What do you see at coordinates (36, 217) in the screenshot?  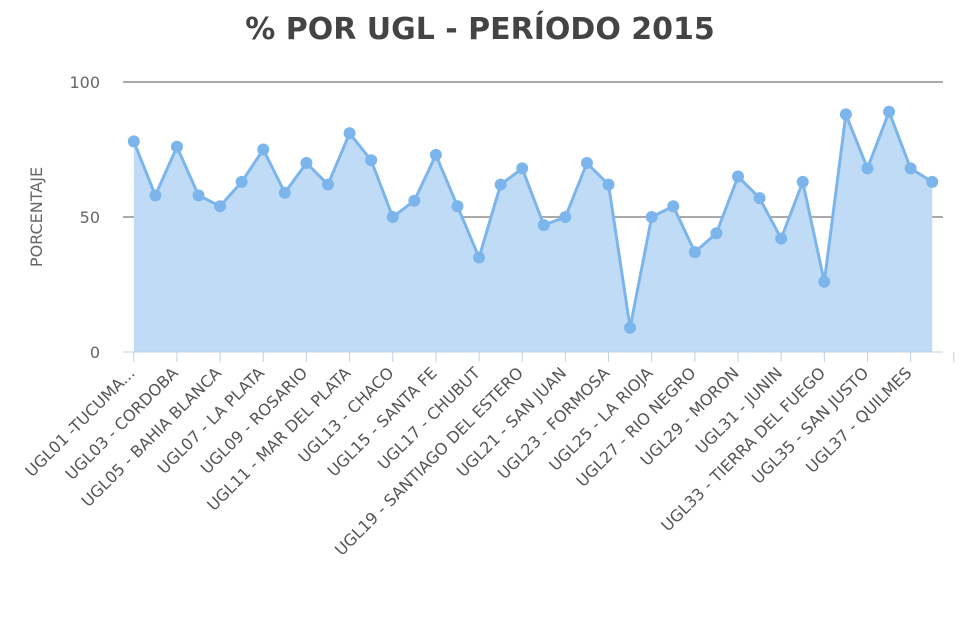 I see `y-axis-label: PORCENTAJE` at bounding box center [36, 217].